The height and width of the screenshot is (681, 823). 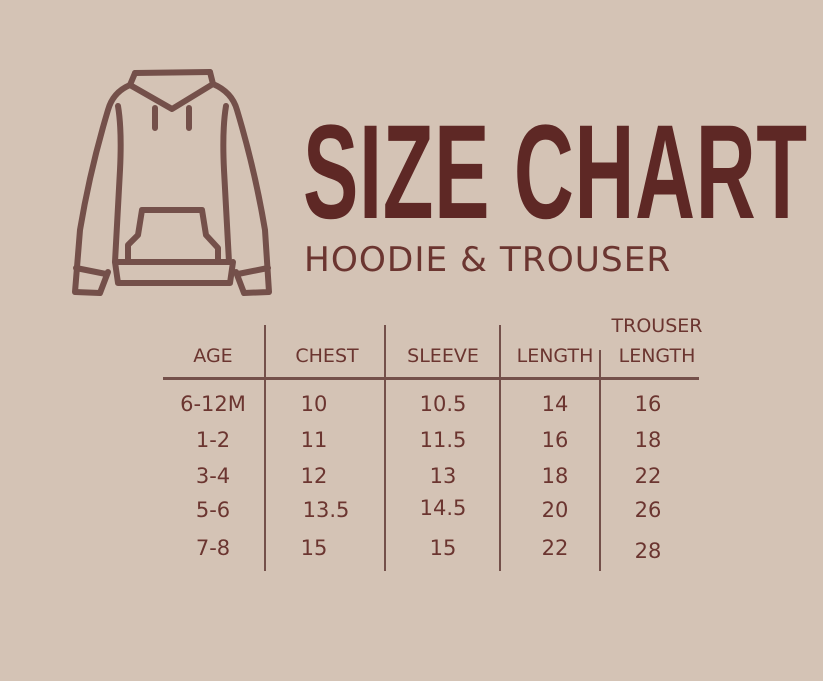 I want to click on header-trouser-length-bottom: LENGTH, so click(x=657, y=356).